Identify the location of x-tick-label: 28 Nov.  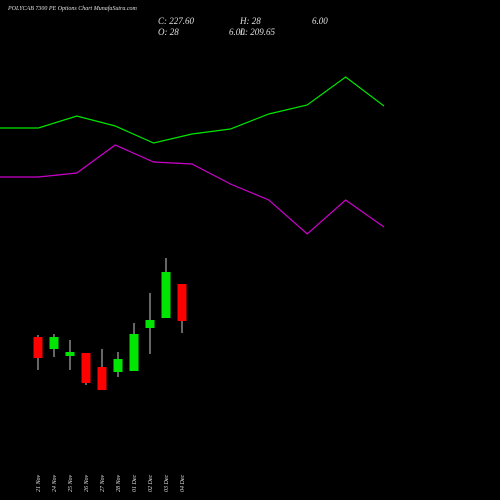
(119, 483).